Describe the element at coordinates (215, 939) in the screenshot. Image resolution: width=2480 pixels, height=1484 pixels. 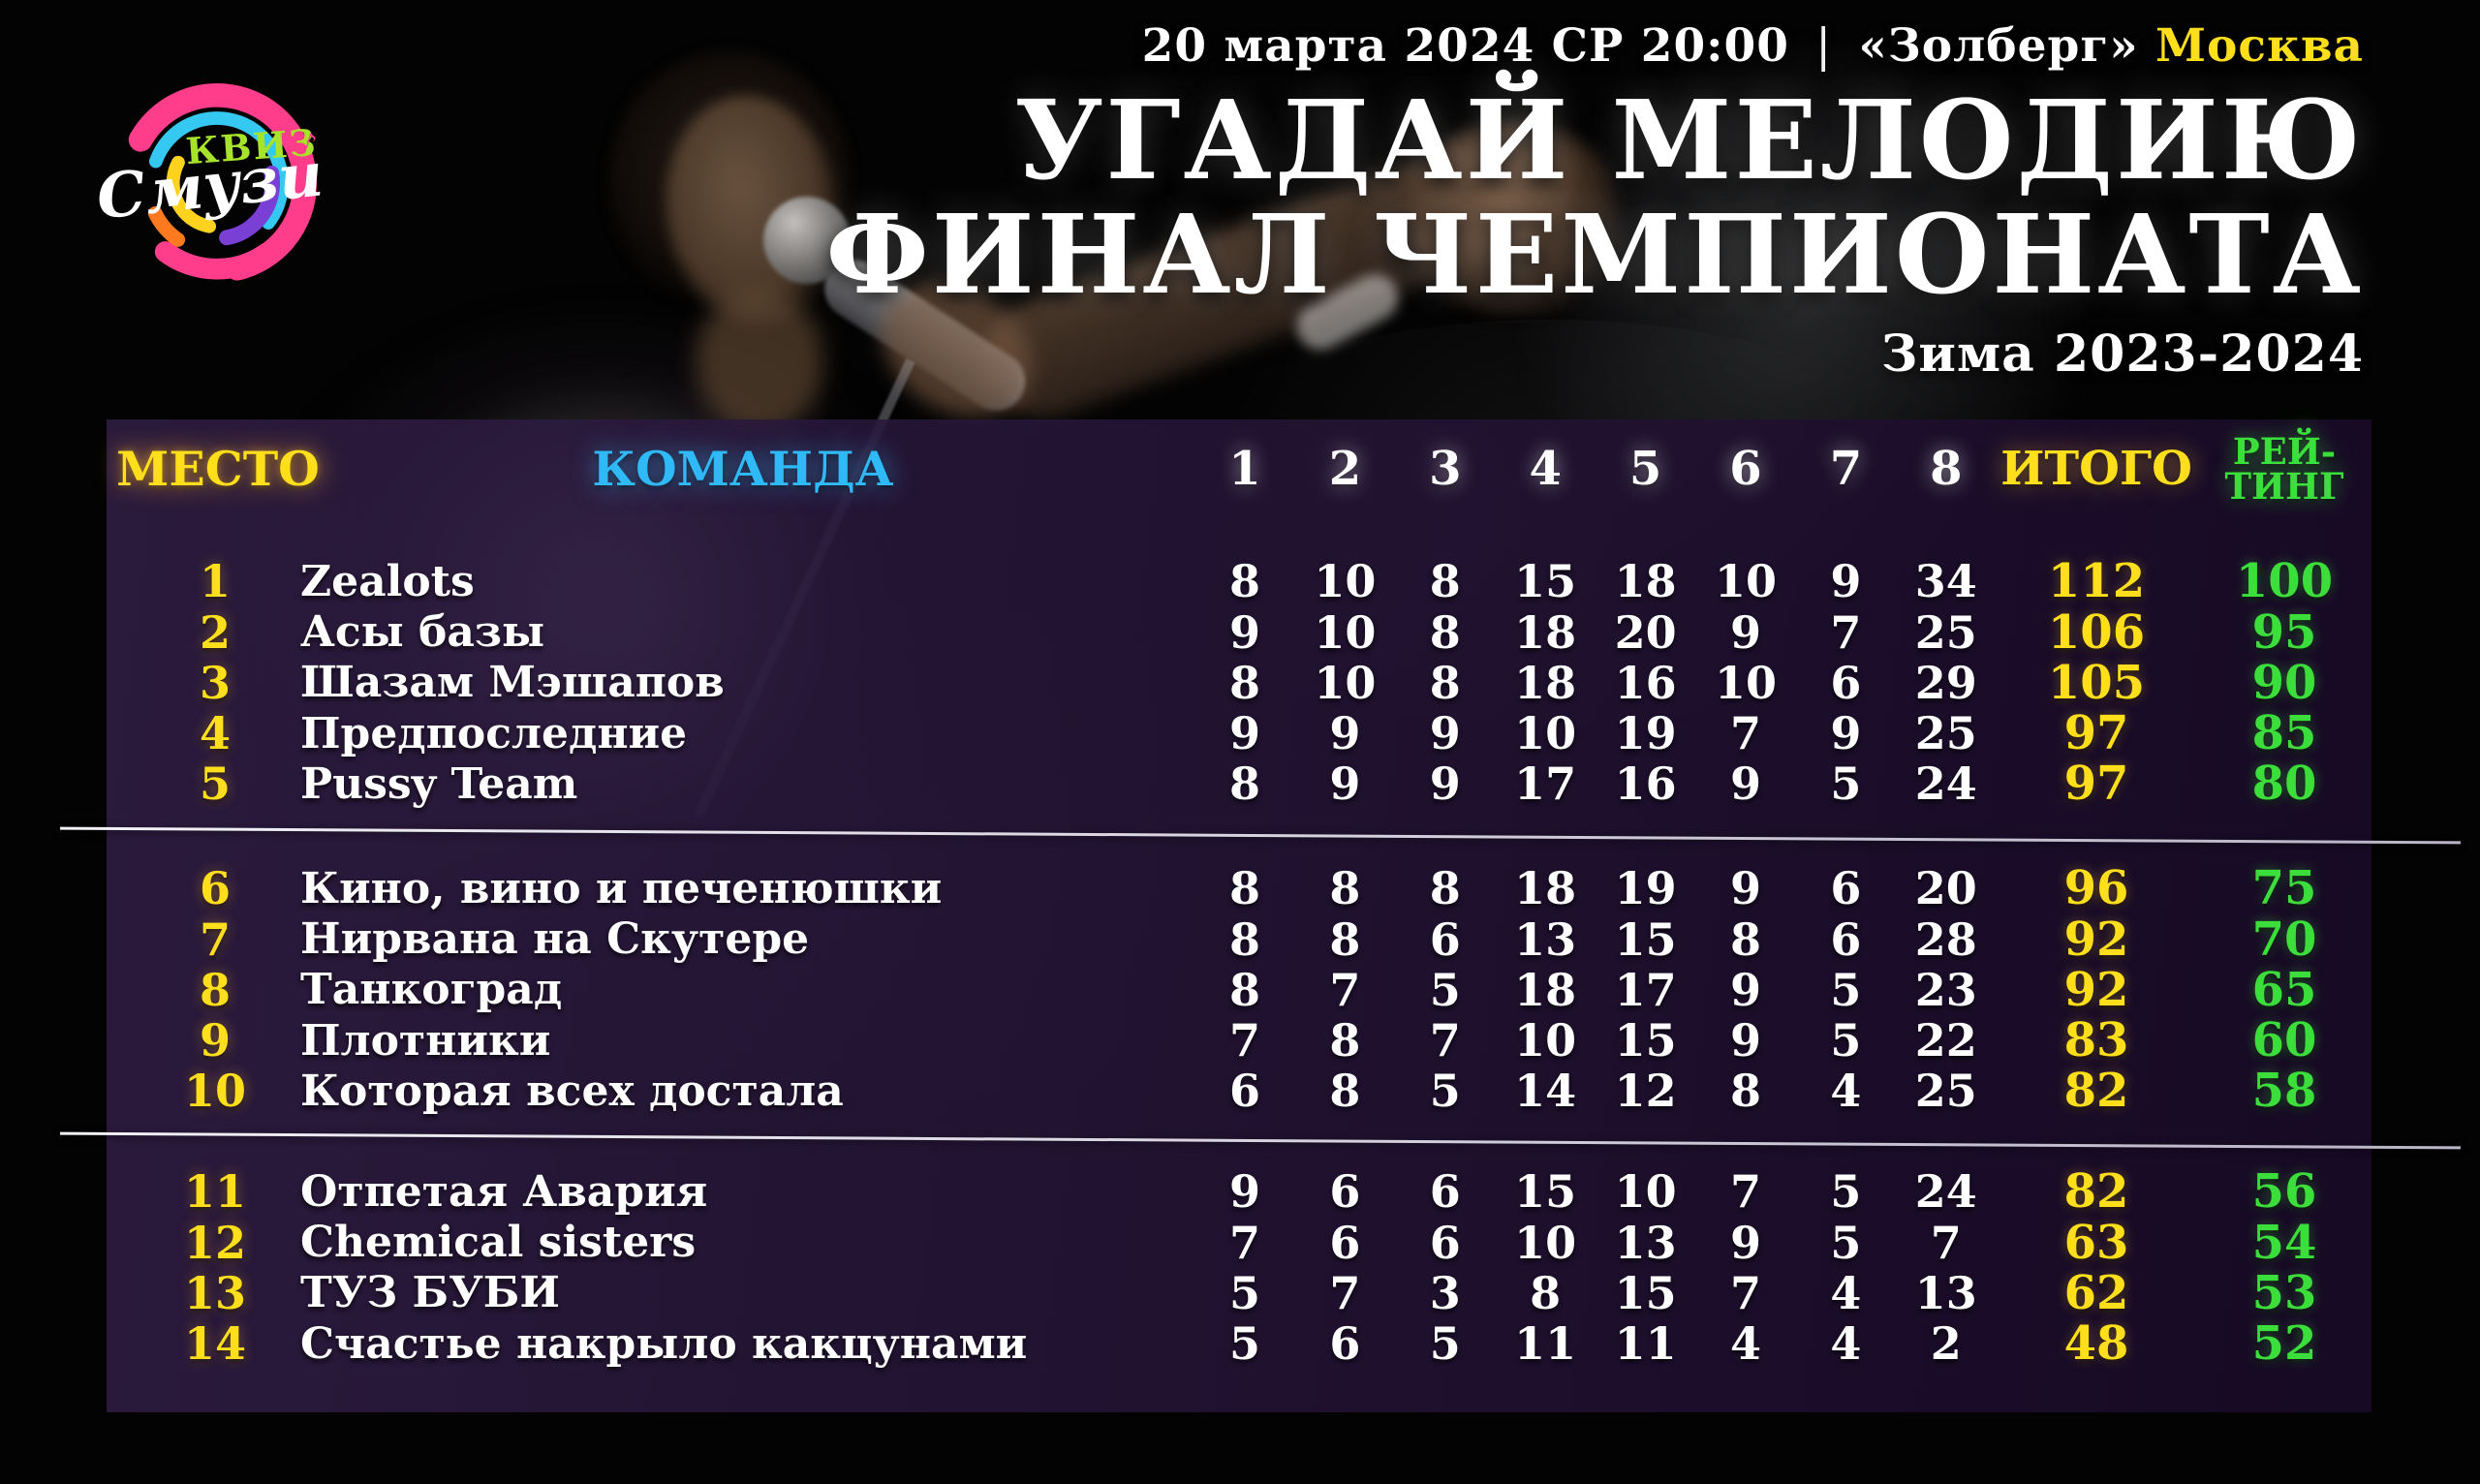
I see `place-cell: 7` at that location.